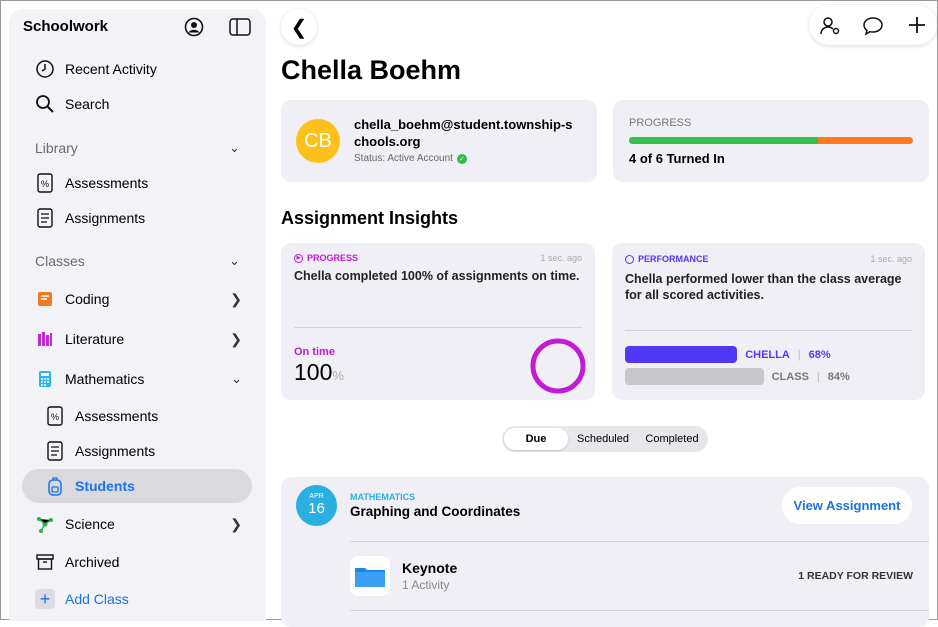 The height and width of the screenshot is (627, 938). What do you see at coordinates (45, 339) in the screenshot?
I see `books-icon` at bounding box center [45, 339].